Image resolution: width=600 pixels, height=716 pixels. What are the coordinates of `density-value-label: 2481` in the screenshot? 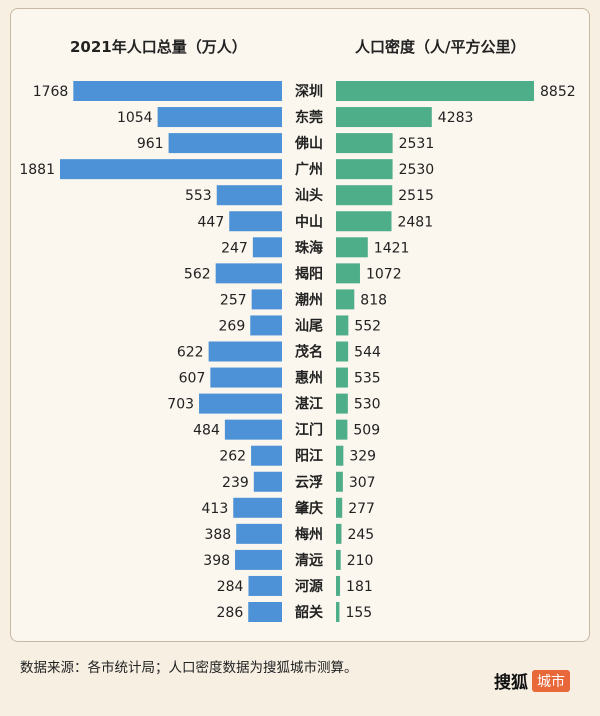 It's located at (415, 222).